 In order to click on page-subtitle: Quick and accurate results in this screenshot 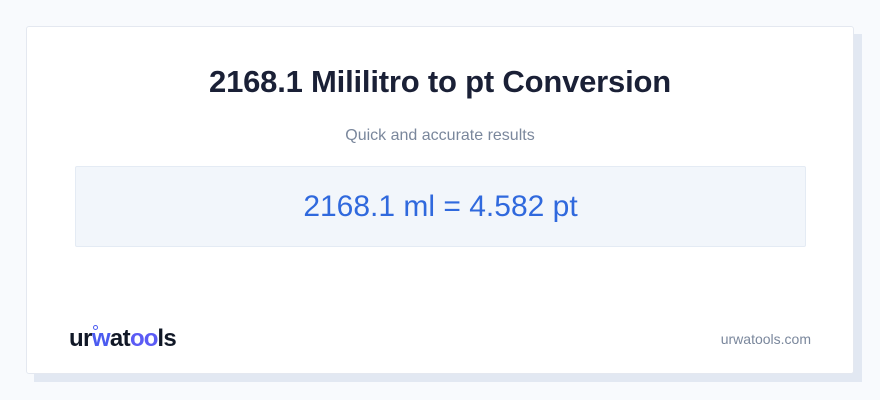, I will do `click(440, 135)`.